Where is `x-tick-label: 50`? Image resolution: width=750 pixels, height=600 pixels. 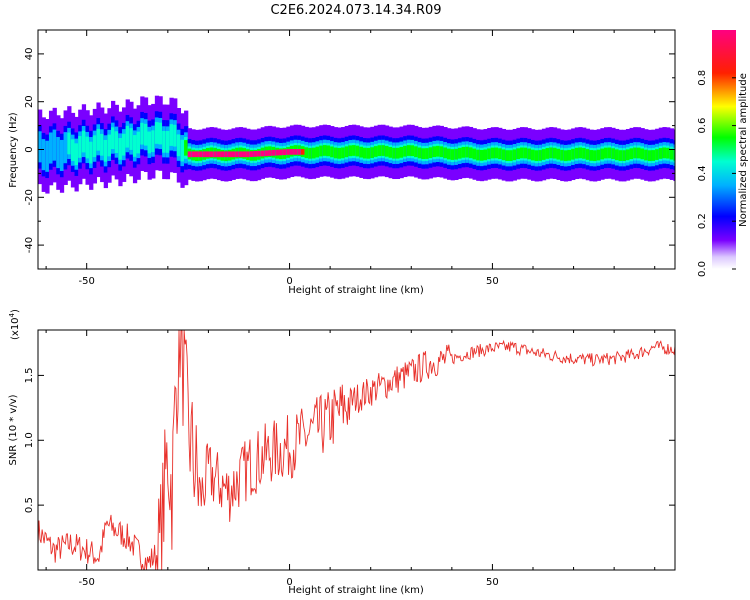
x-tick-label: 50 is located at coordinates (492, 582).